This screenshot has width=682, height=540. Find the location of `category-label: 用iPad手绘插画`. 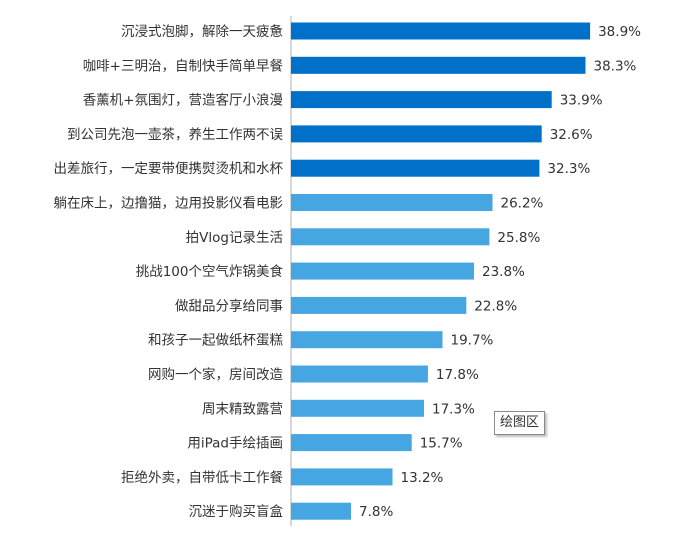

category-label: 用iPad手绘插画 is located at coordinates (235, 444).